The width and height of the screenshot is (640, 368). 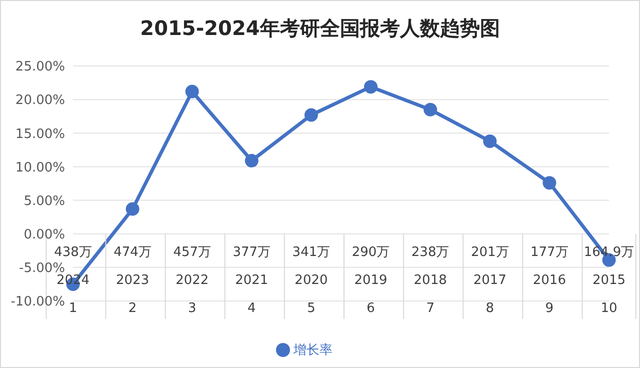 What do you see at coordinates (430, 308) in the screenshot?
I see `category-label: 7` at bounding box center [430, 308].